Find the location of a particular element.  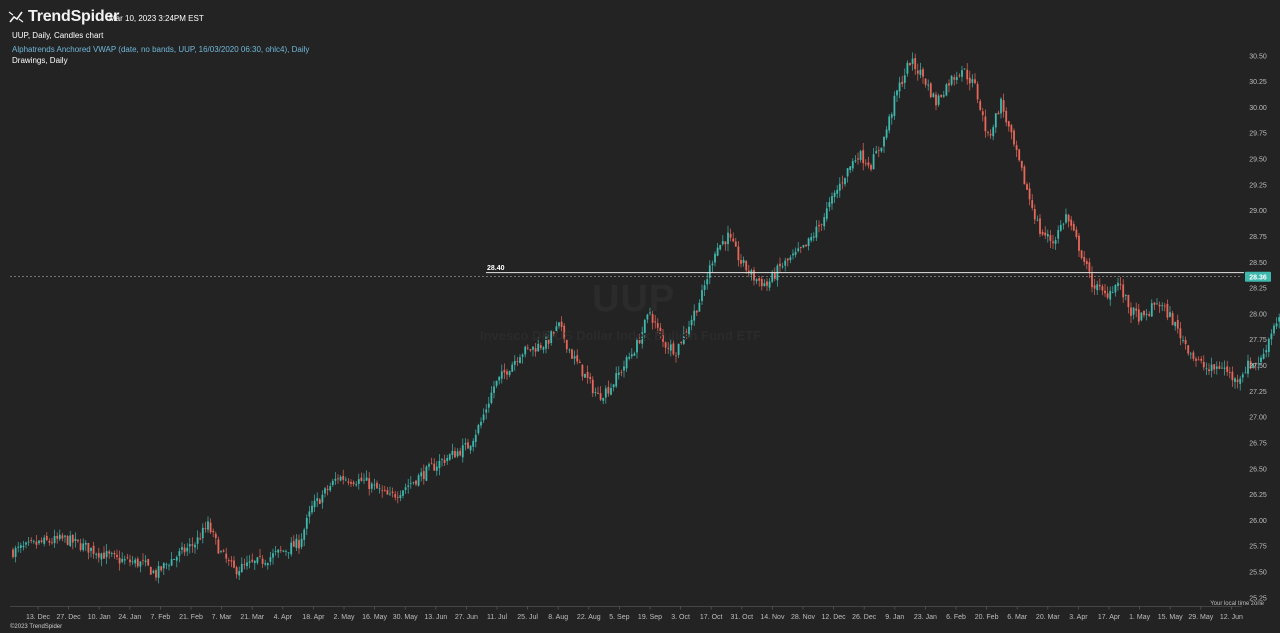

x-tick-label: 19. Sep is located at coordinates (650, 617).